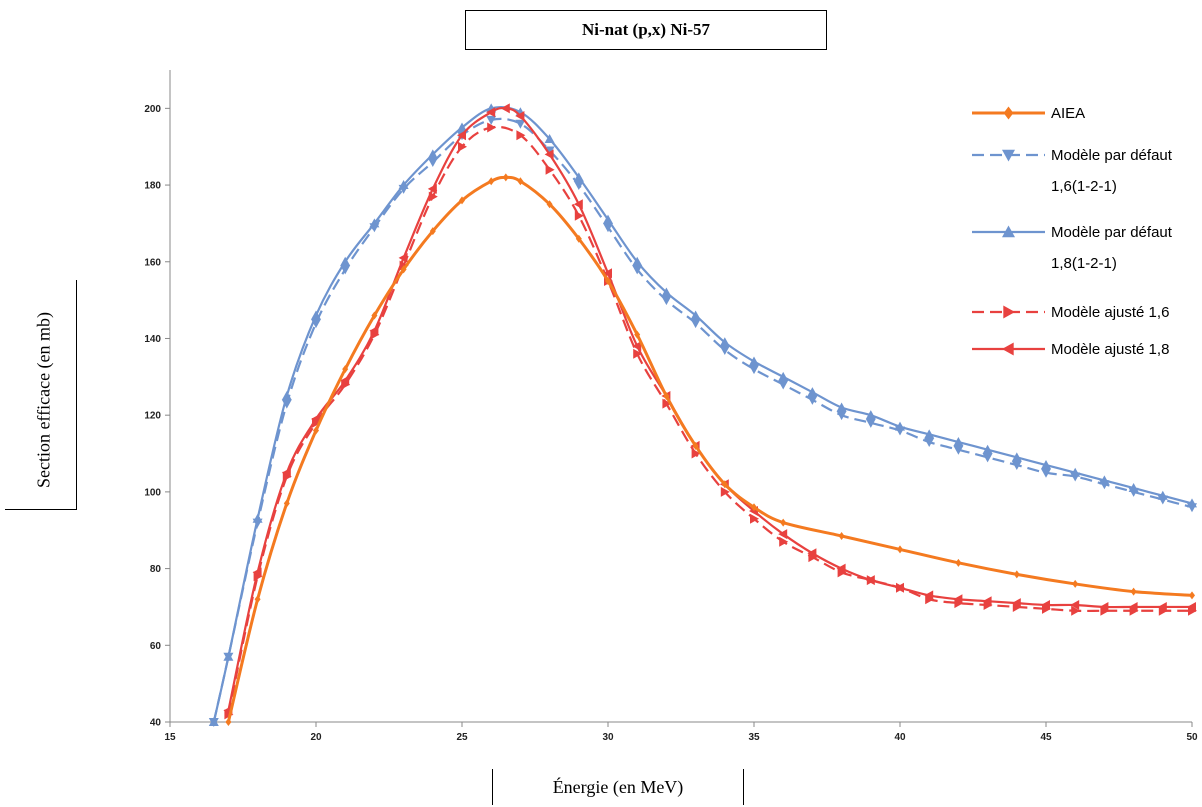 The width and height of the screenshot is (1202, 807). I want to click on y-tick-label: 200, so click(152, 109).